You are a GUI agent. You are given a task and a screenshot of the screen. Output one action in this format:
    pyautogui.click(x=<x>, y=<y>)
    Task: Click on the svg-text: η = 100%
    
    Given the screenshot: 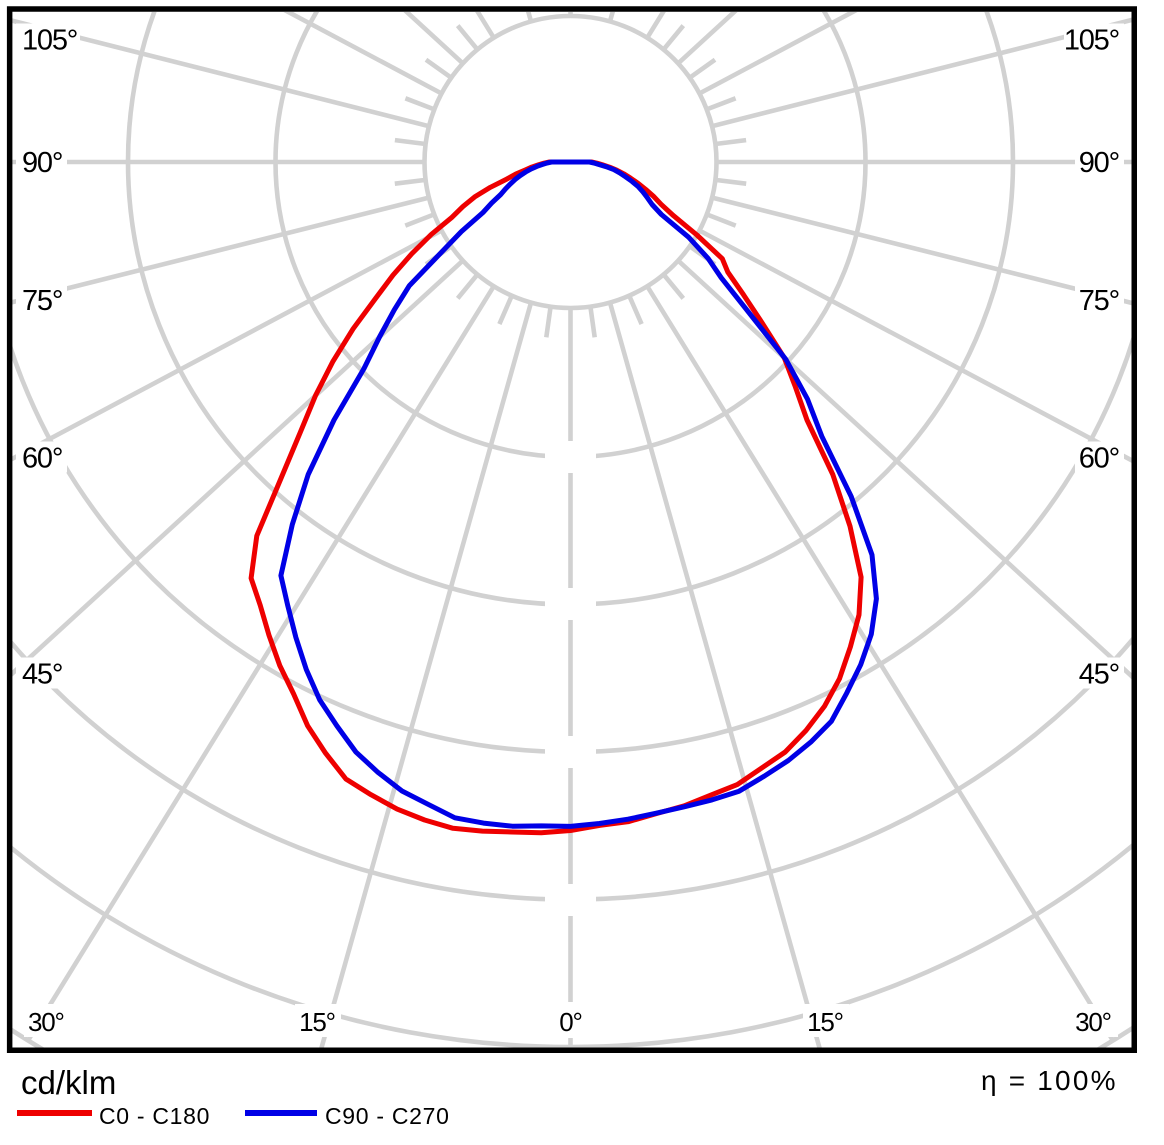 What is the action you would take?
    pyautogui.click(x=1049, y=1080)
    